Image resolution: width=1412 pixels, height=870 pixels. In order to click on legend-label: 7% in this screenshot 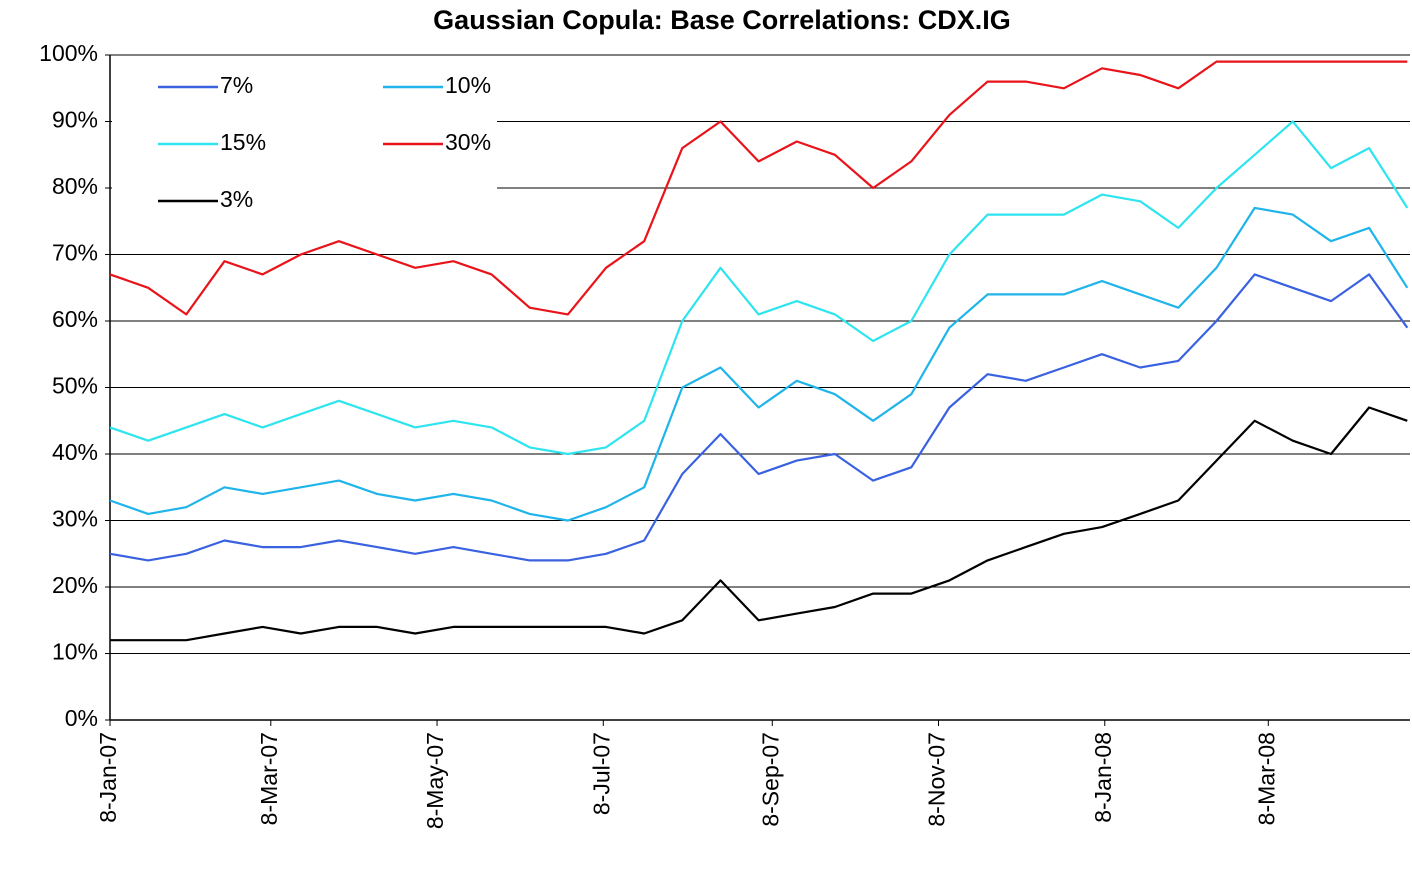, I will do `click(236, 85)`.